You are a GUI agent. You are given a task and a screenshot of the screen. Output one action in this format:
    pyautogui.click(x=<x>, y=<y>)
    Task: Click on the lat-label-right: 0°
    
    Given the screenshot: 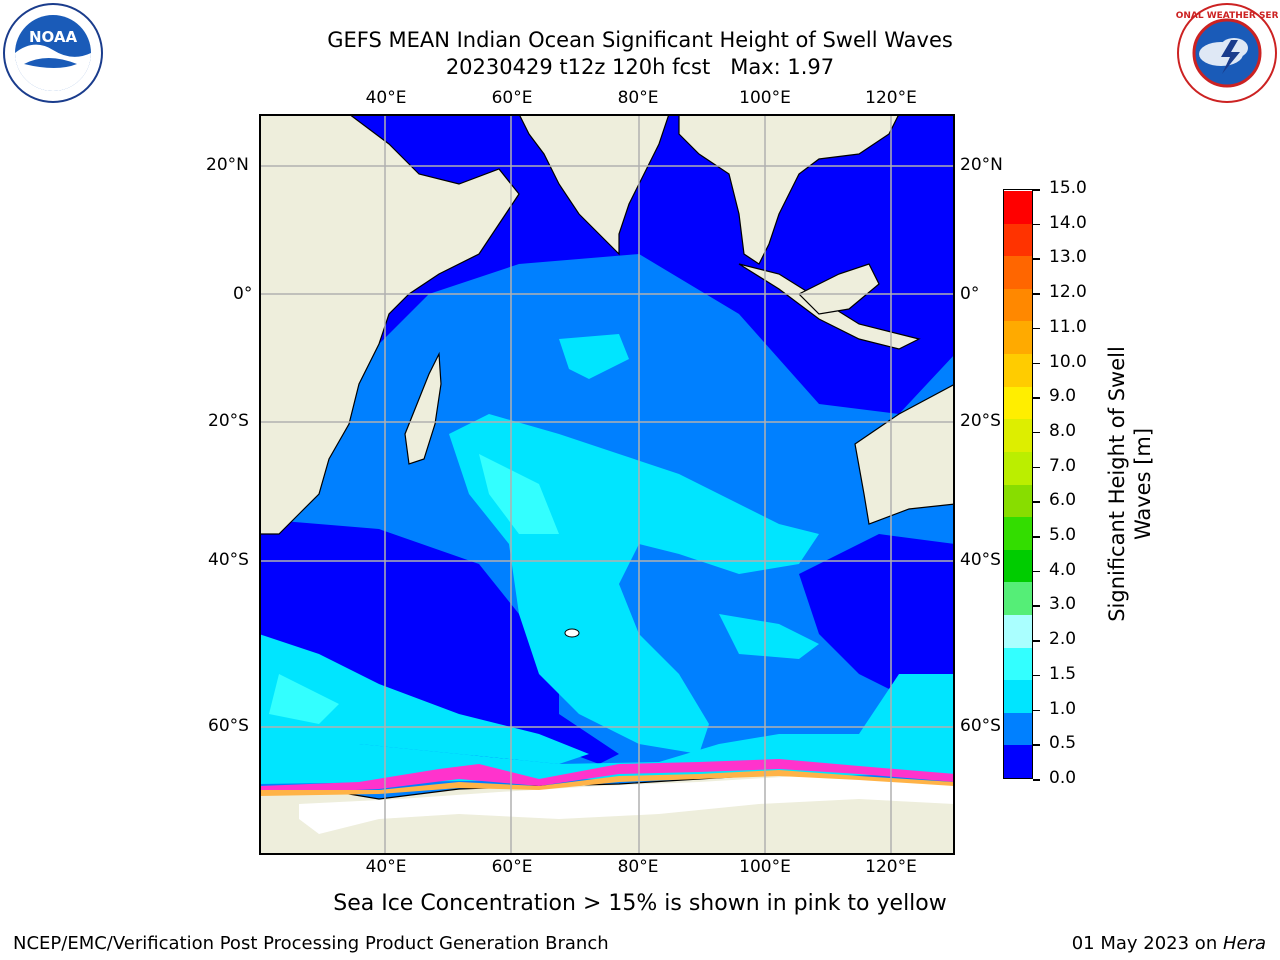 What is the action you would take?
    pyautogui.click(x=970, y=294)
    